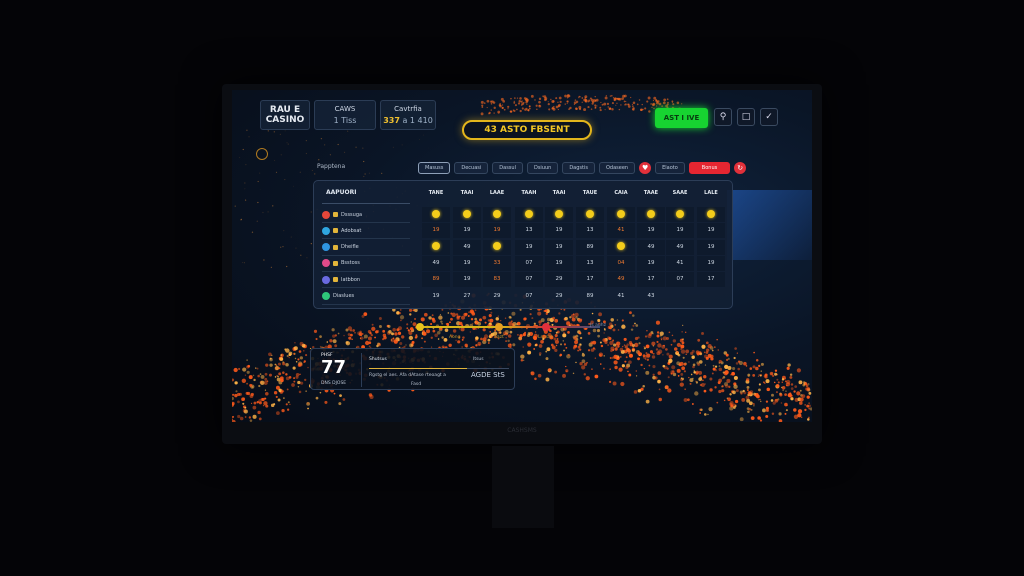 This screenshot has height=576, width=1024. Describe the element at coordinates (467, 295) in the screenshot. I see `table-cell: 27` at that location.